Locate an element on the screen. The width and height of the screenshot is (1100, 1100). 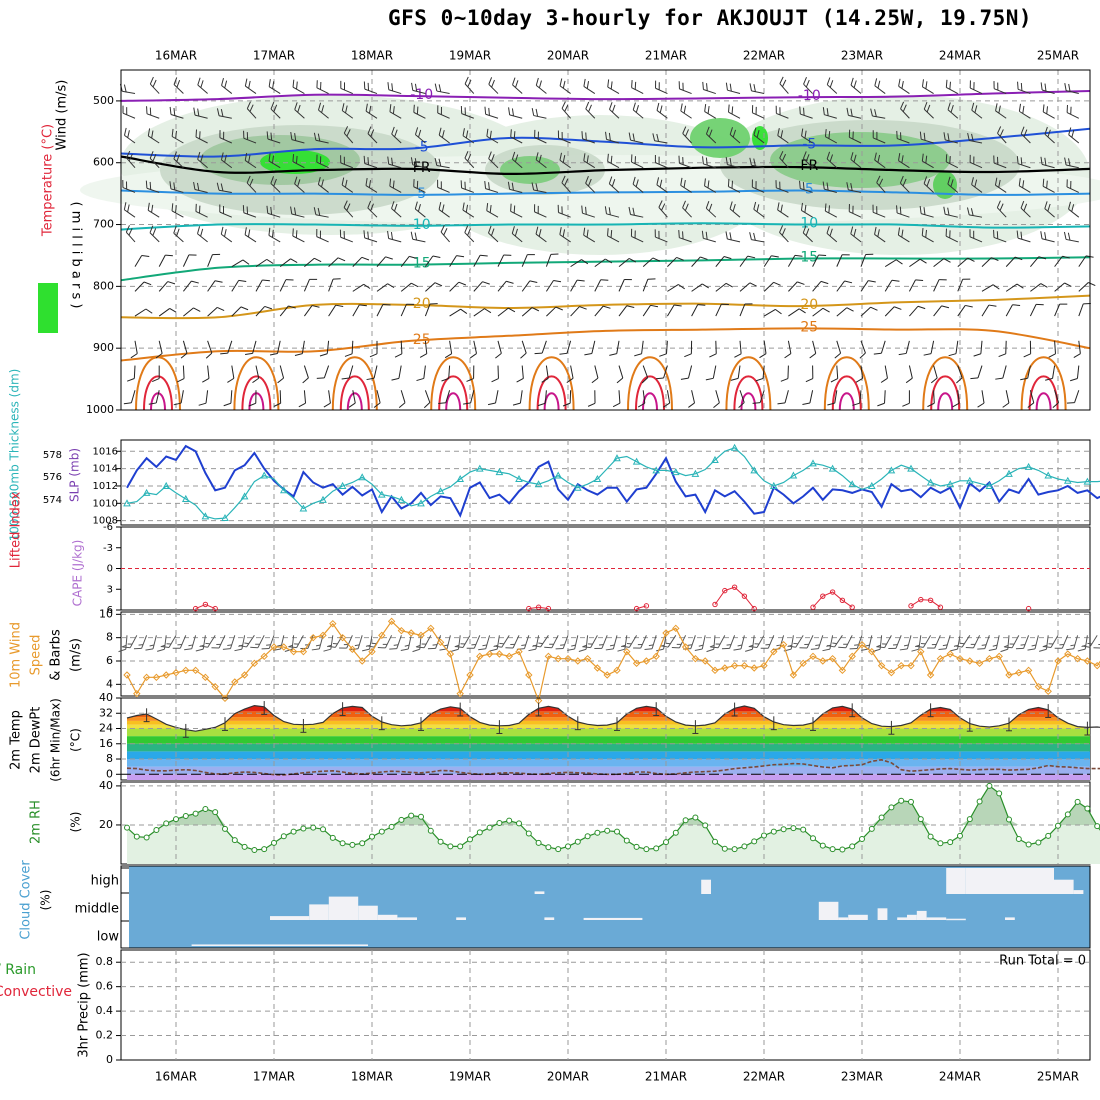
lifted-index-point is located at coordinates (538, 607).